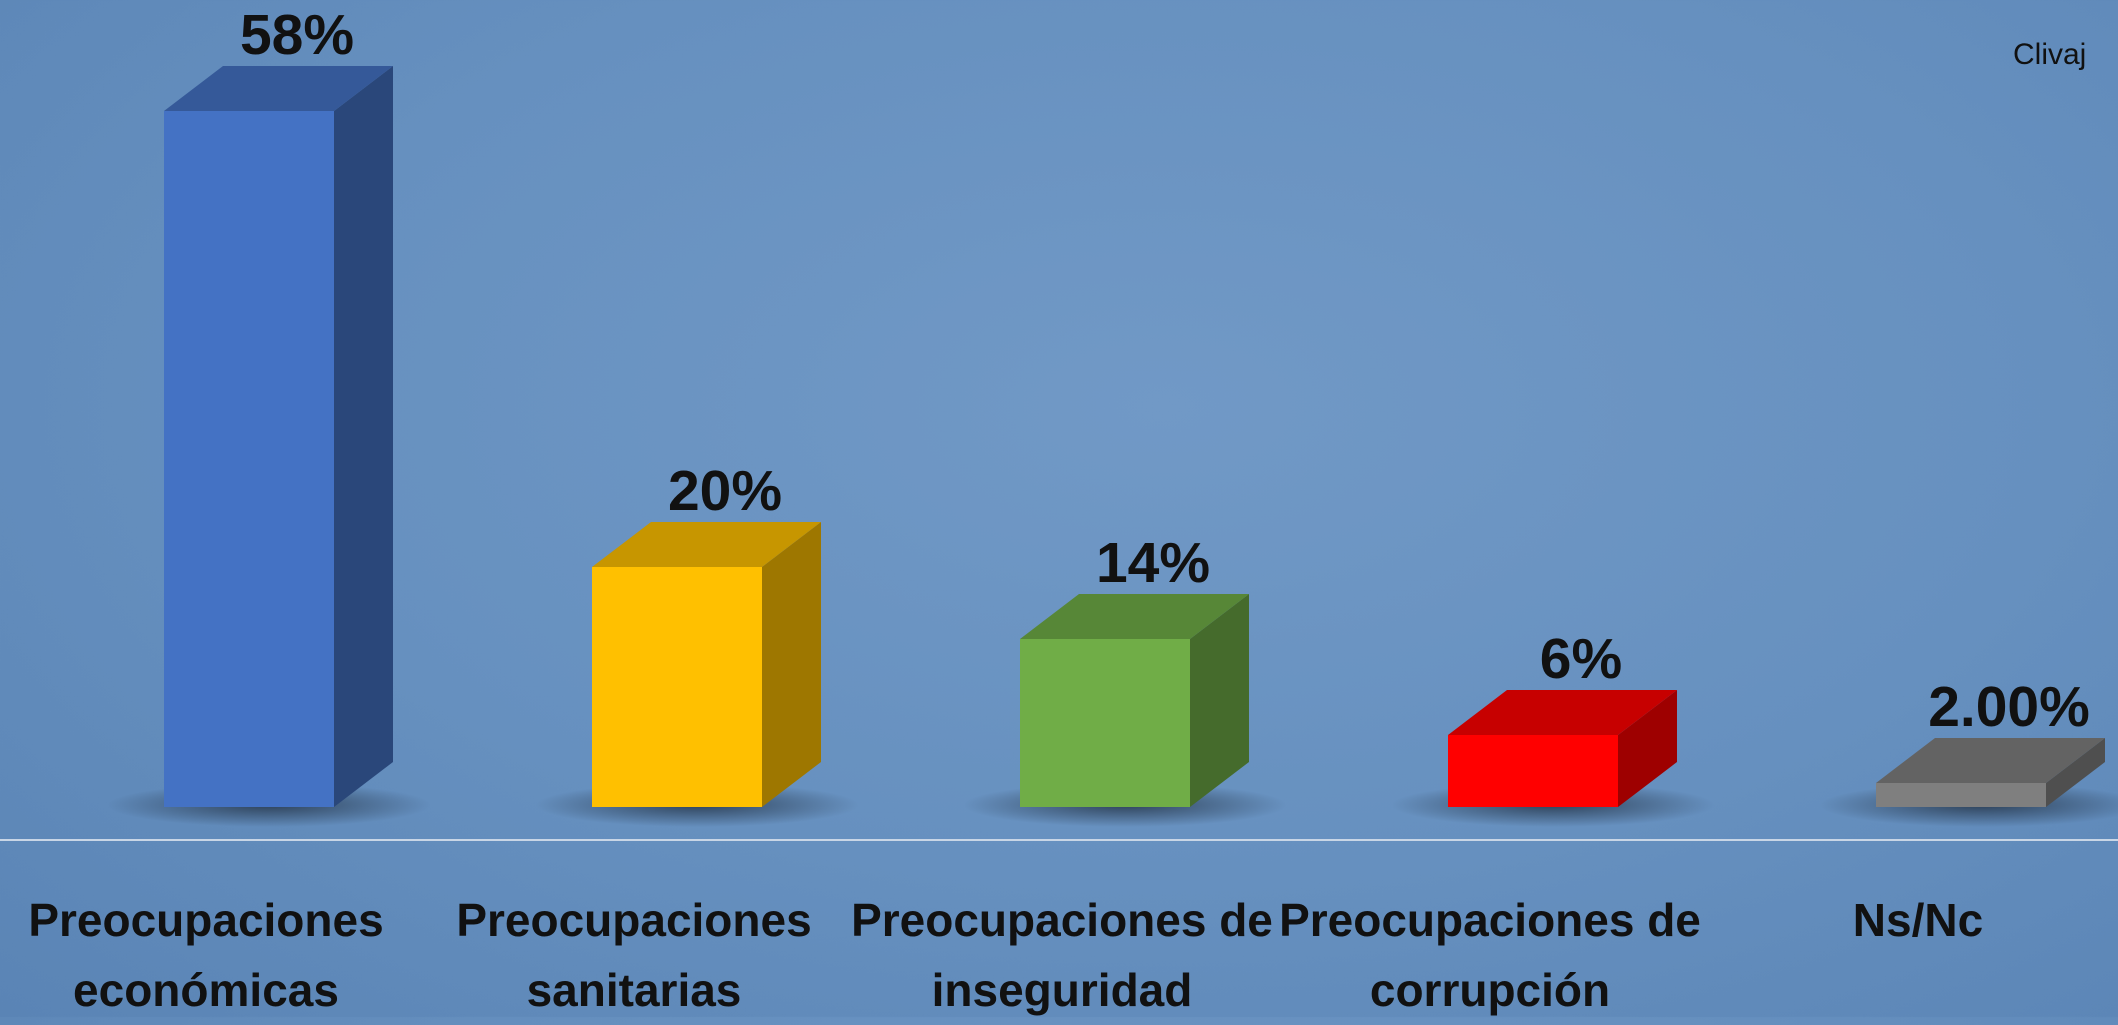 This screenshot has height=1025, width=2118. What do you see at coordinates (1911, 920) in the screenshot?
I see `x-tick-label: Ns/Nc` at bounding box center [1911, 920].